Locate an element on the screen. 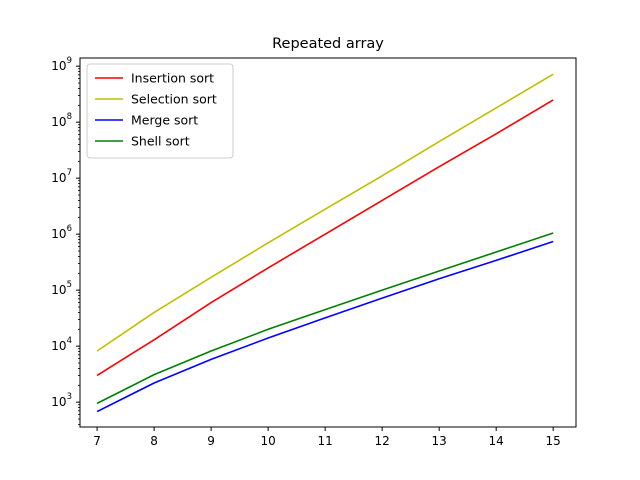 The image size is (640, 480). x-tick-label: 8 is located at coordinates (154, 441).